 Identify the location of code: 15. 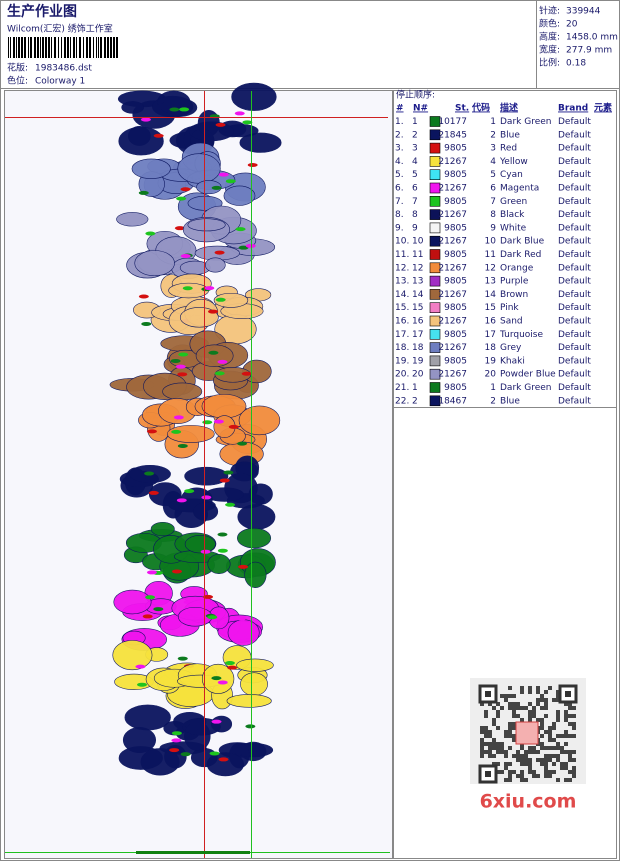
(490, 308).